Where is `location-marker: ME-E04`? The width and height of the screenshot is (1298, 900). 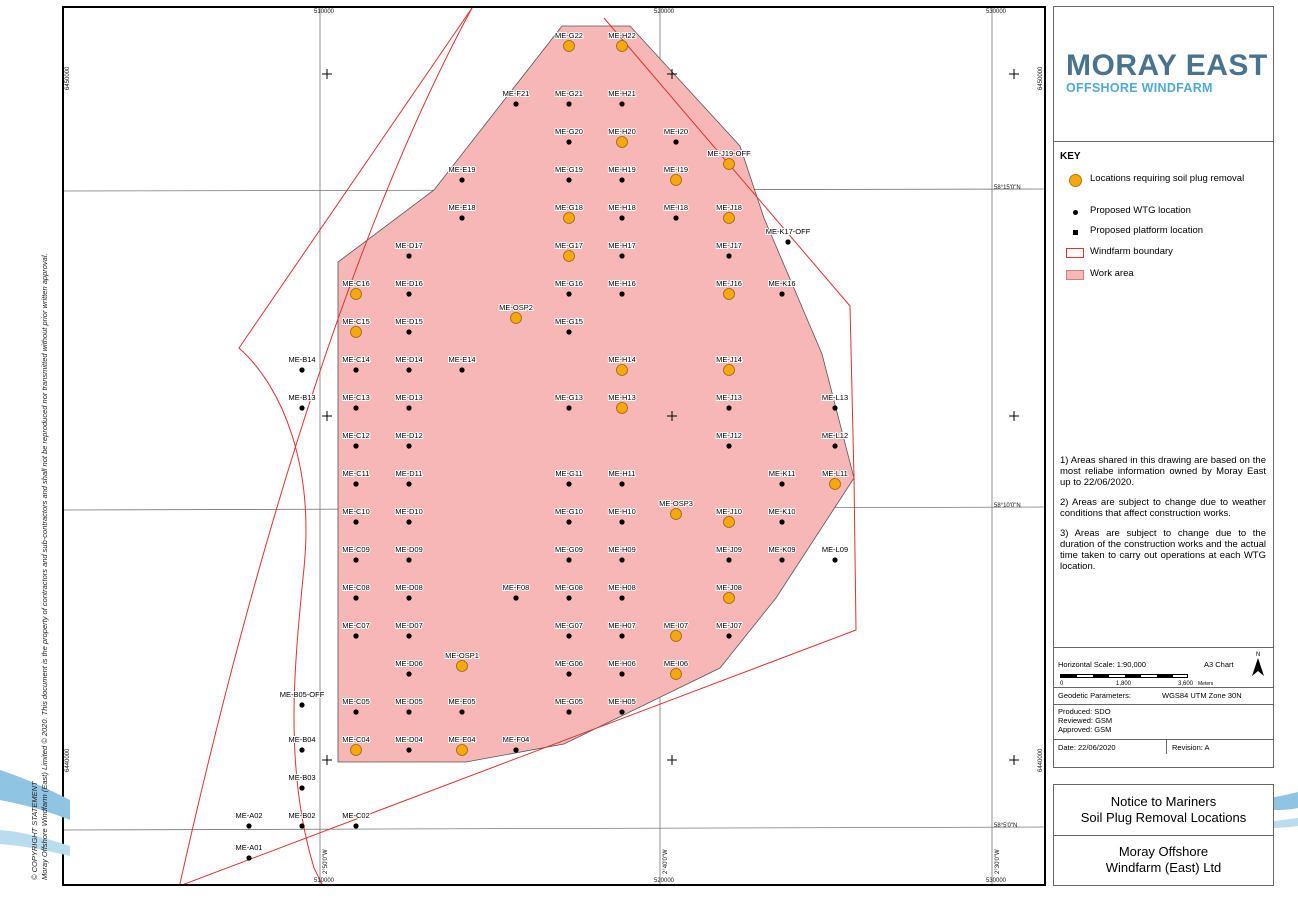
location-marker: ME-E04 is located at coordinates (462, 745).